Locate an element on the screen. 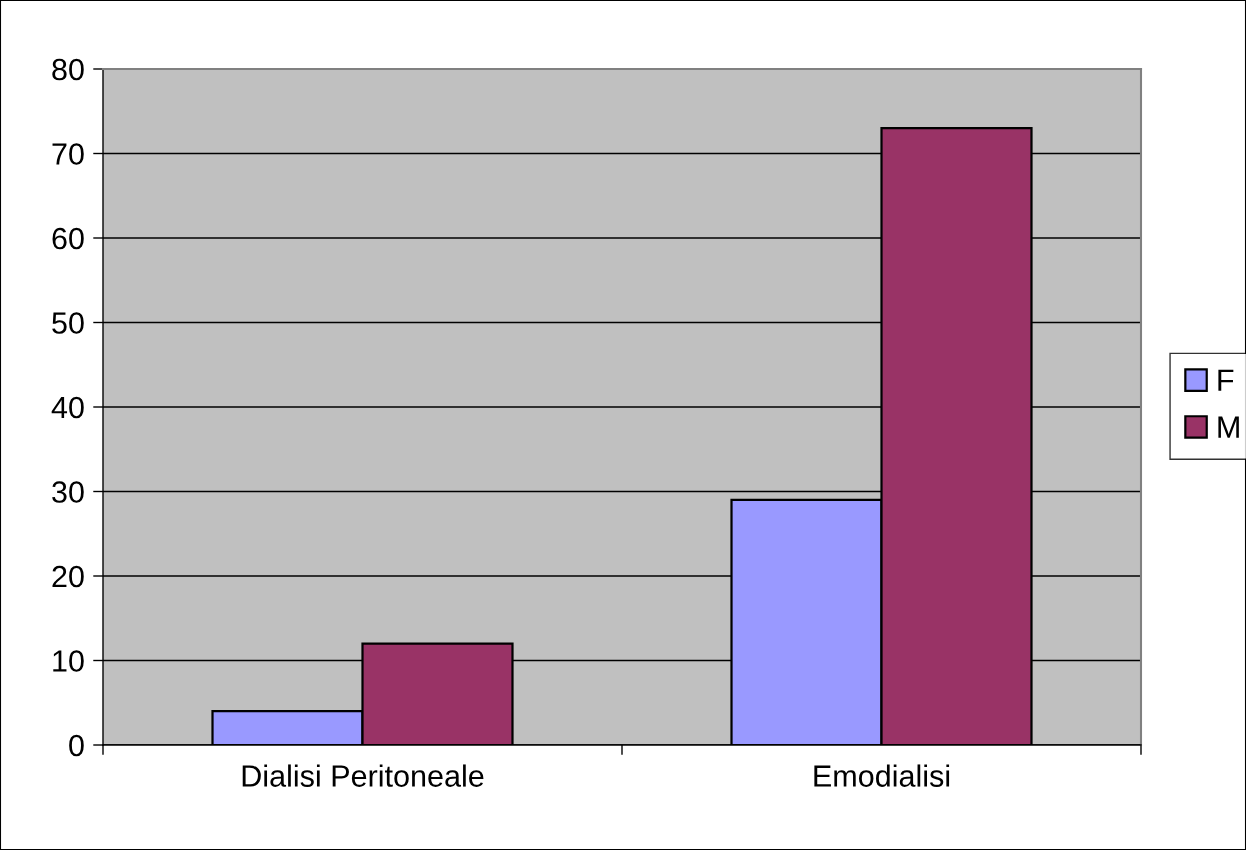 The image size is (1246, 850). legend-label: M is located at coordinates (1228, 427).